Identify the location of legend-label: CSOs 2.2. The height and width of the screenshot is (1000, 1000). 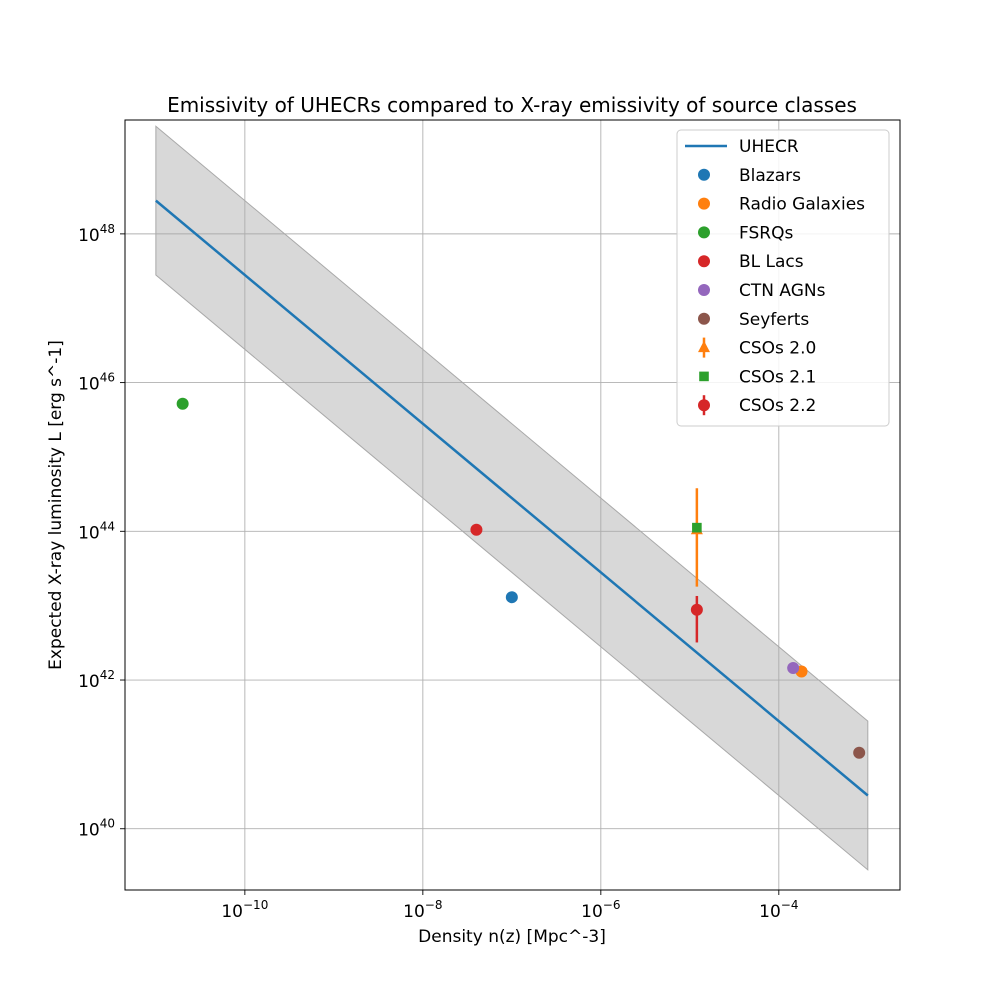
(777, 406).